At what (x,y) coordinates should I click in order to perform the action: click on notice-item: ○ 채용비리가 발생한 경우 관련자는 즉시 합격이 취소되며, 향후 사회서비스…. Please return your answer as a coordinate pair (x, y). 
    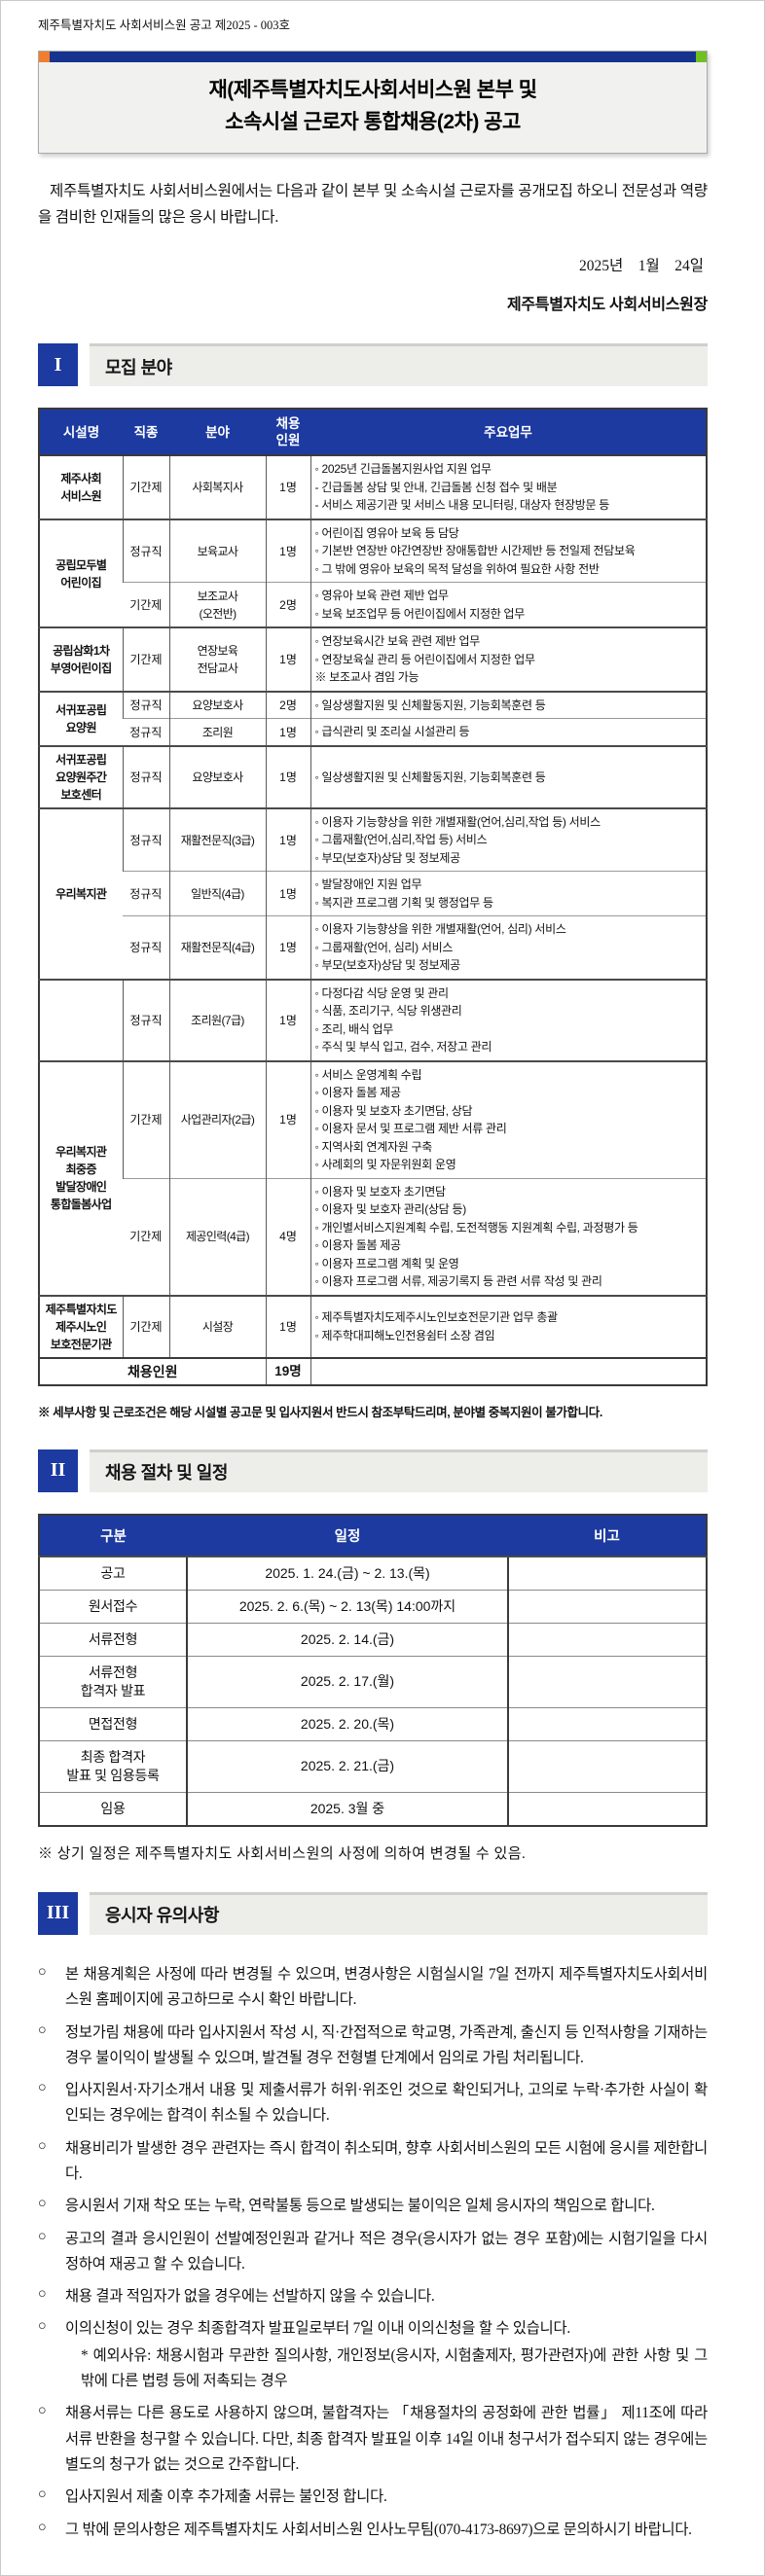
    Looking at the image, I should click on (373, 2162).